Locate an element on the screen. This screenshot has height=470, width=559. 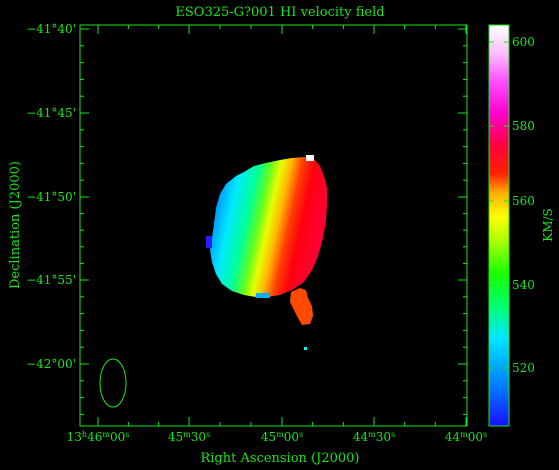
chart-title: ESO325-G?001 HI velocity field is located at coordinates (279, 12).